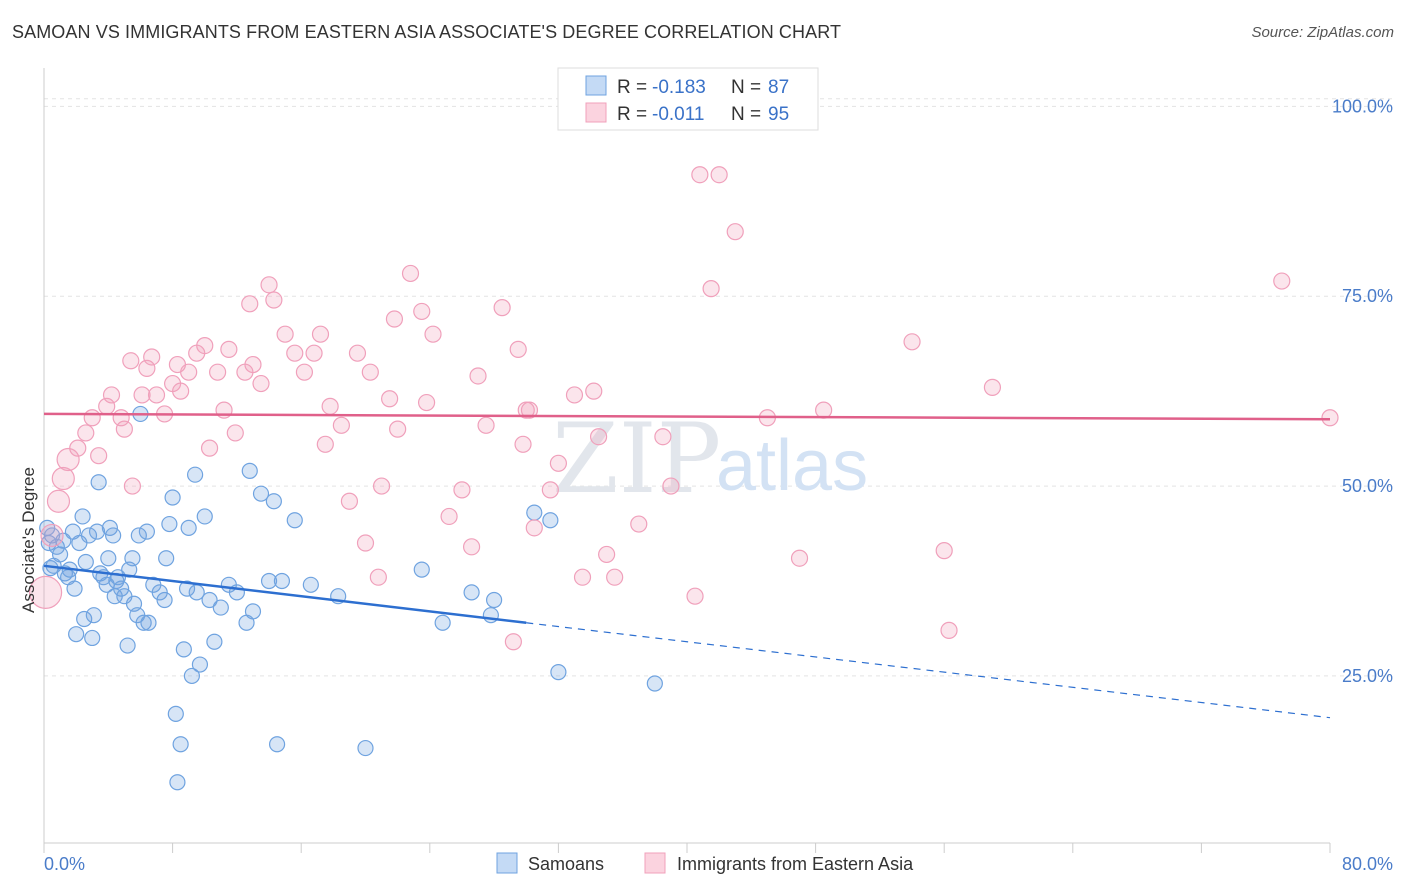  Describe the element at coordinates (1367, 296) in the screenshot. I see `y-tick-label-2: 75.0%` at that location.